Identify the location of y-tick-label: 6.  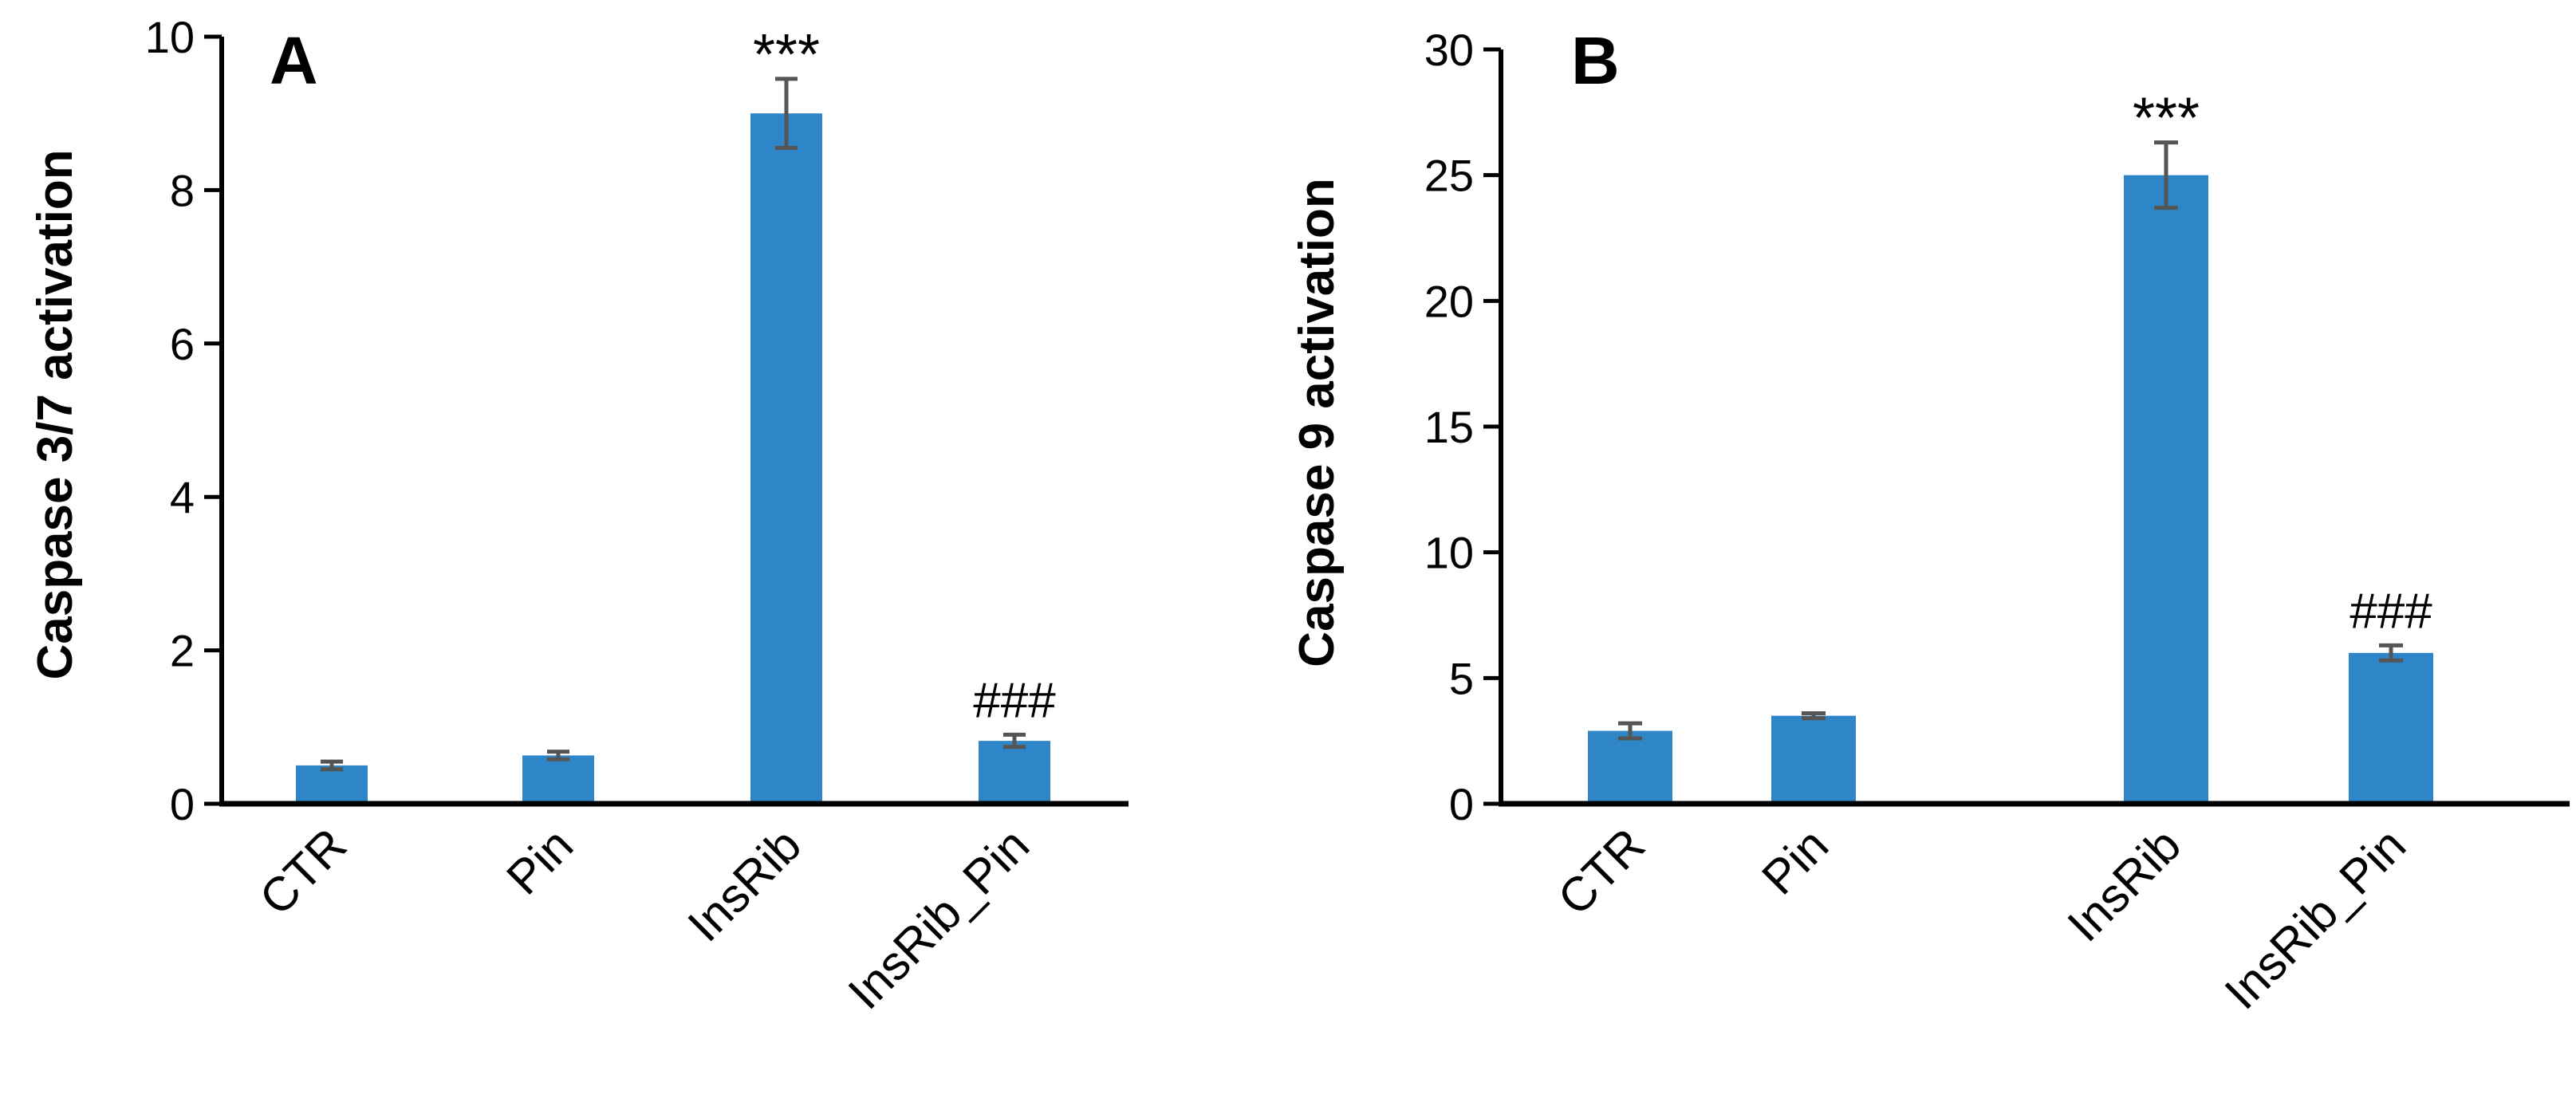
(182, 344).